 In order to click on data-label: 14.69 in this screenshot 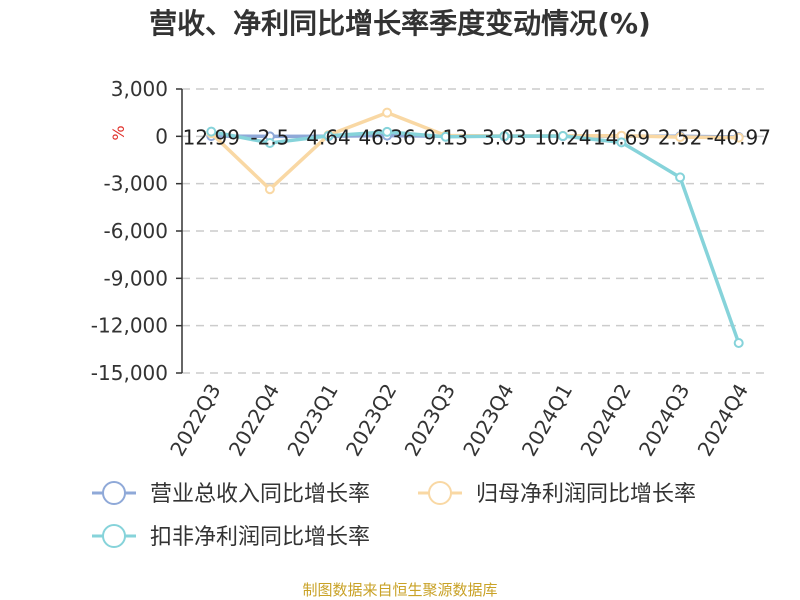, I will do `click(621, 137)`.